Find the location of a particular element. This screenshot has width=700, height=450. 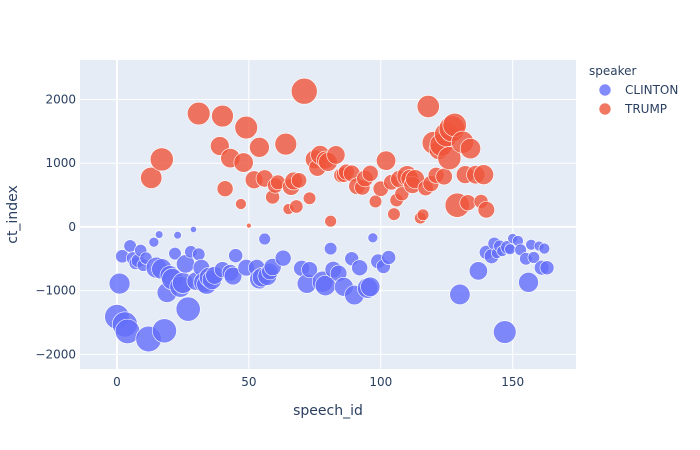

legend-items: CLINTON TRUMP is located at coordinates (638, 99).